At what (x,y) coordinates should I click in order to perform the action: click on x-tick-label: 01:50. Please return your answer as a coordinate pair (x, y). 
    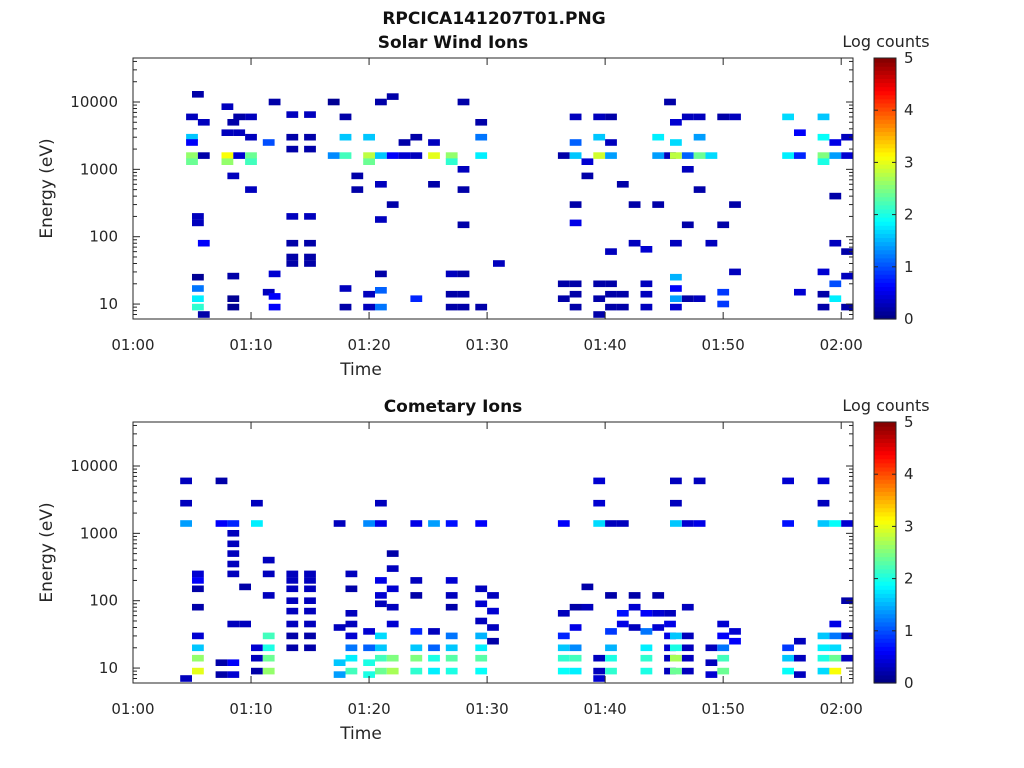
    Looking at the image, I should click on (723, 709).